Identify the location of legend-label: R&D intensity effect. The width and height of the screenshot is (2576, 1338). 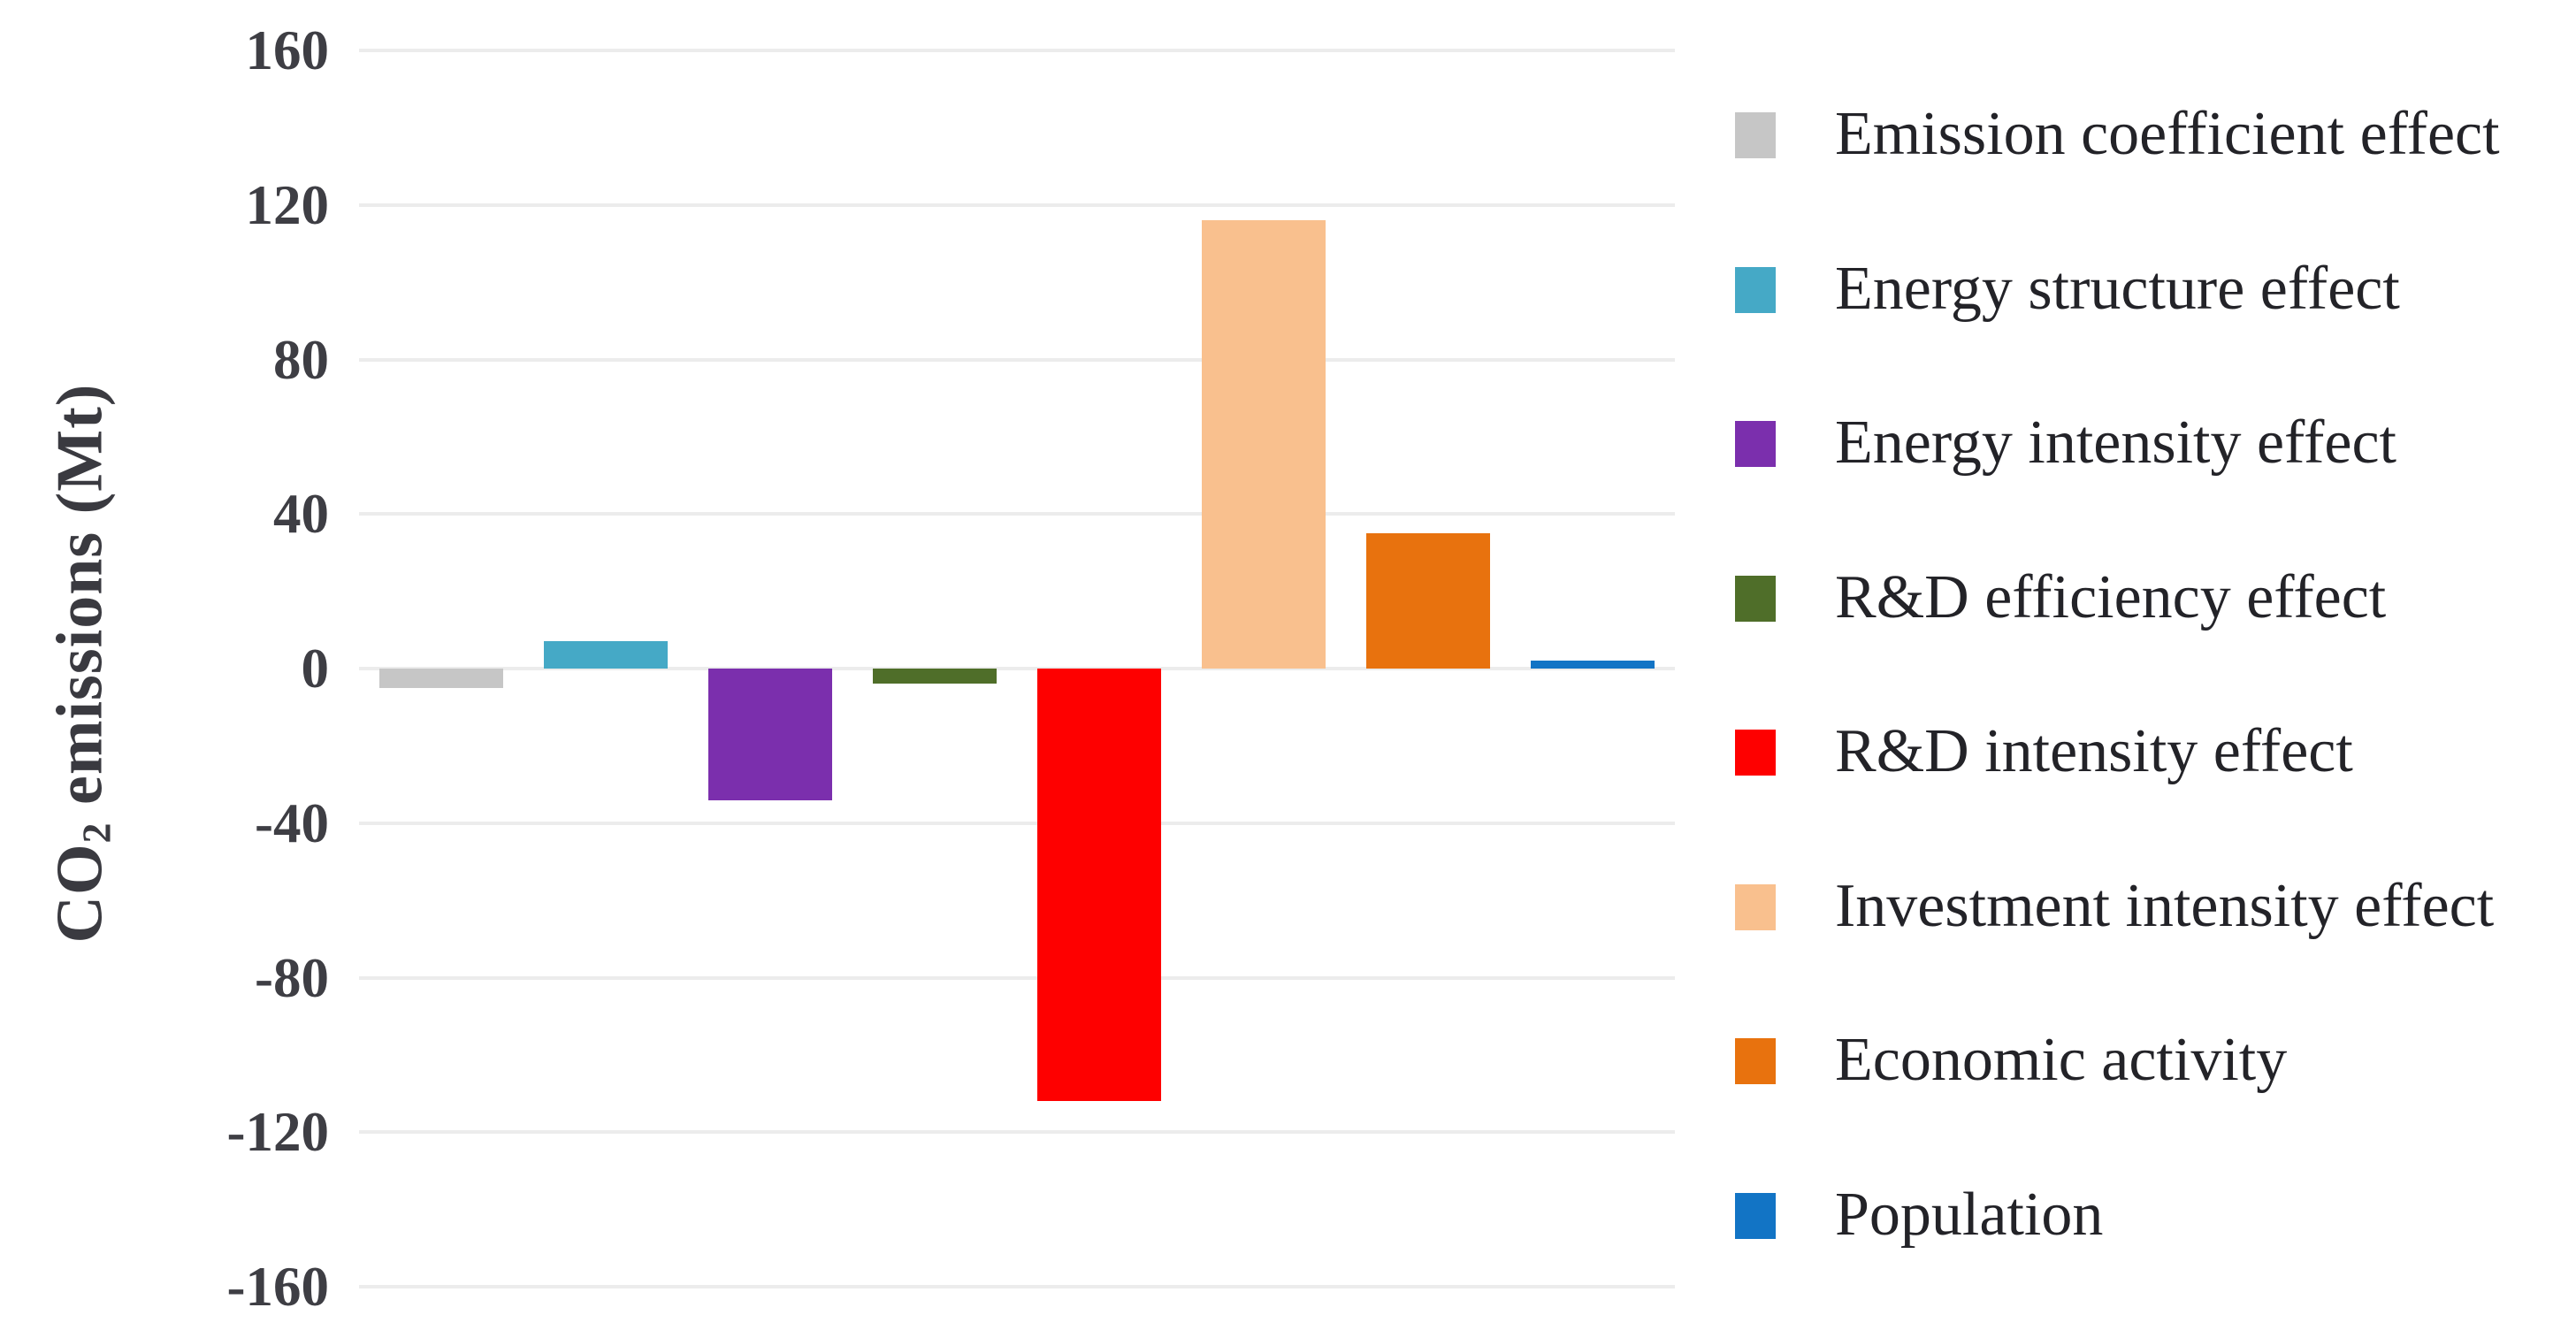
(2094, 751).